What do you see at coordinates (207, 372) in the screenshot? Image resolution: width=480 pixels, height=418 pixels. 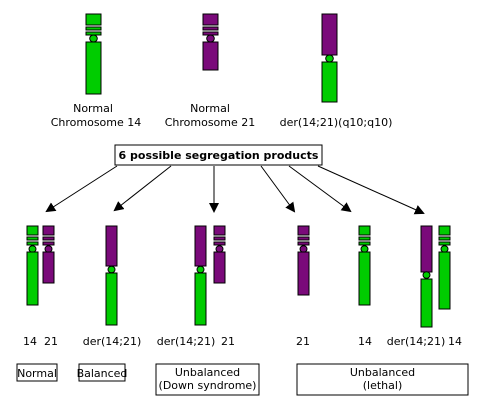 I see `down-category-line1: Unbalanced` at bounding box center [207, 372].